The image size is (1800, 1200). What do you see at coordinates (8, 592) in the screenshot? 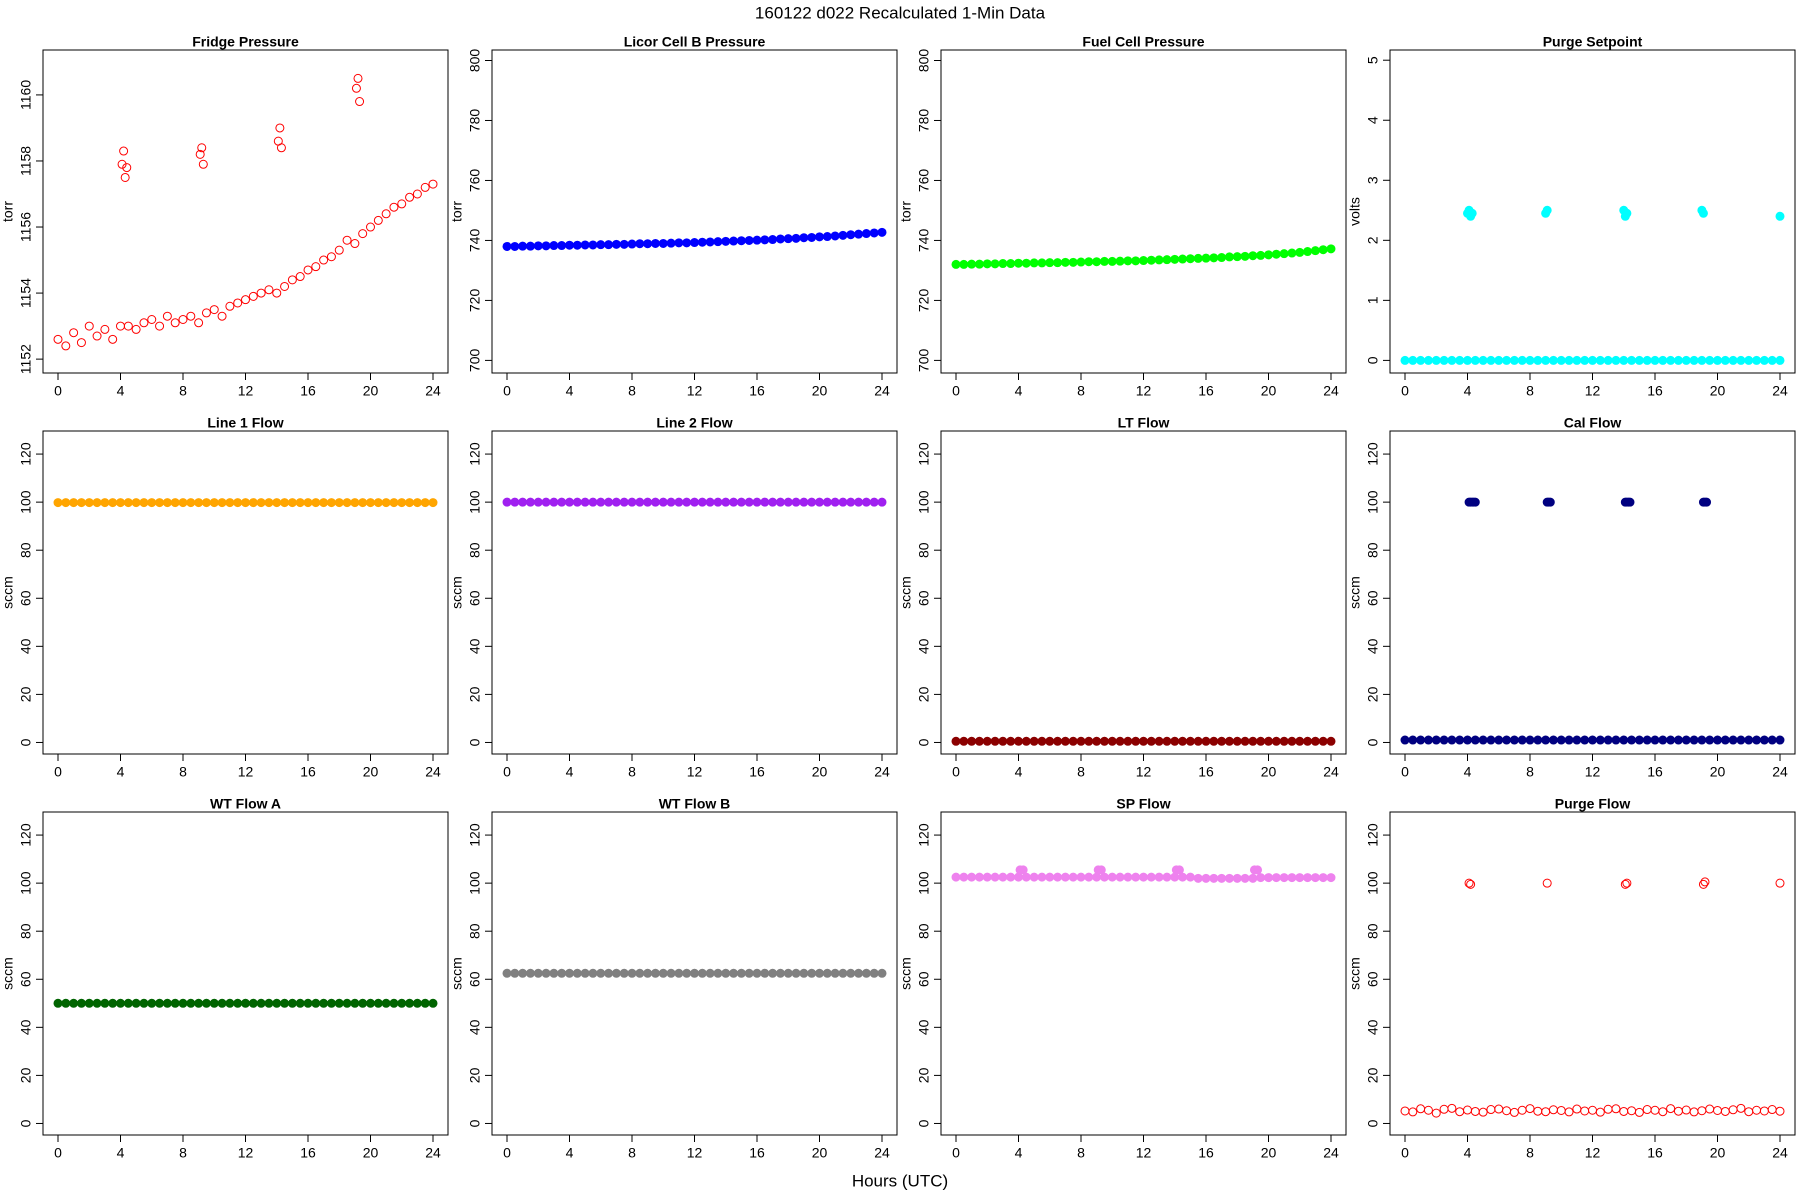
I see `y-axis-label: sccm` at bounding box center [8, 592].